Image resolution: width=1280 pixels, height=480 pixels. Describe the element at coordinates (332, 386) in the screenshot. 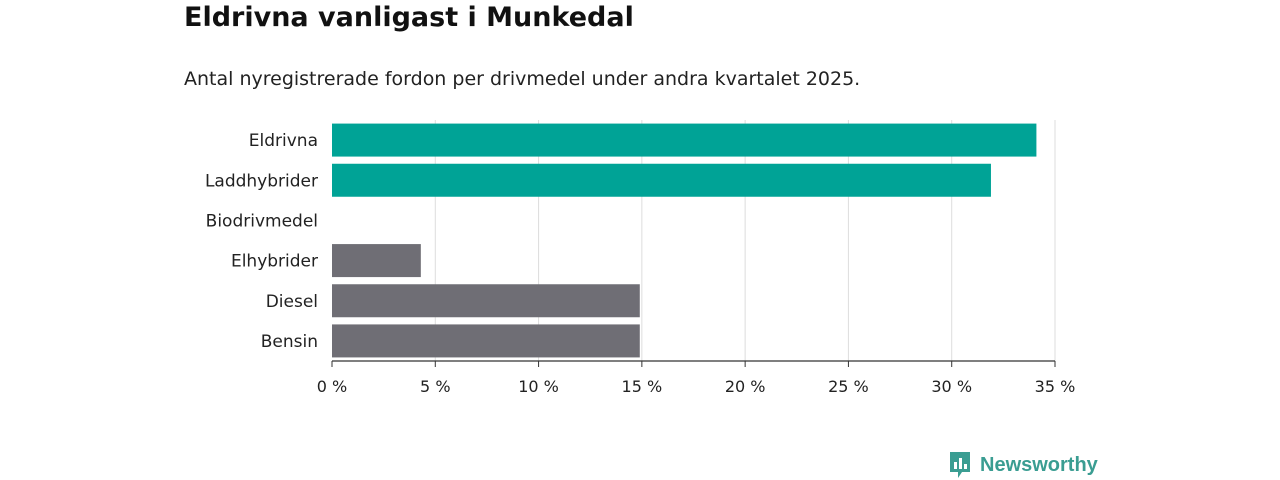

I see `x-tick-label: 0 %` at that location.